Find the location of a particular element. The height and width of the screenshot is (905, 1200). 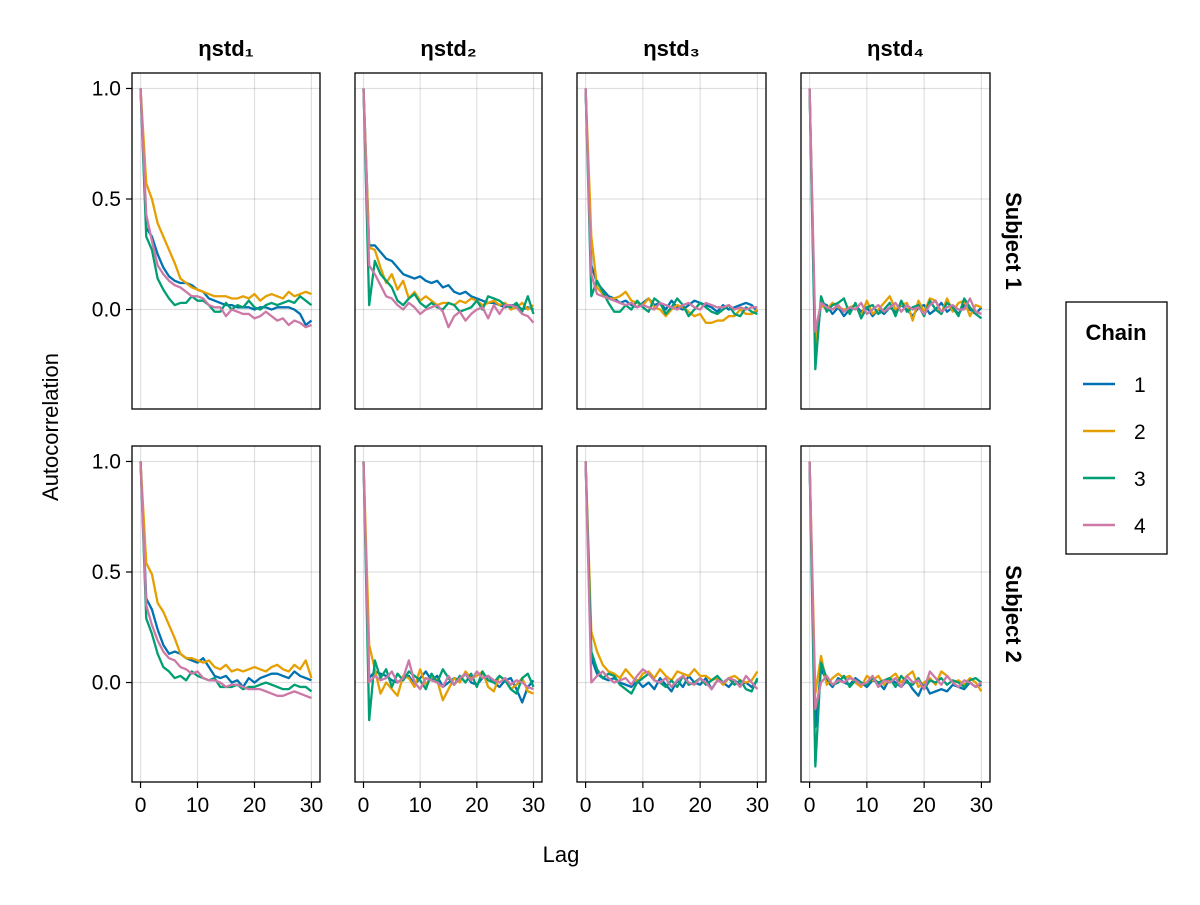

legend-label: 3 is located at coordinates (1140, 479).